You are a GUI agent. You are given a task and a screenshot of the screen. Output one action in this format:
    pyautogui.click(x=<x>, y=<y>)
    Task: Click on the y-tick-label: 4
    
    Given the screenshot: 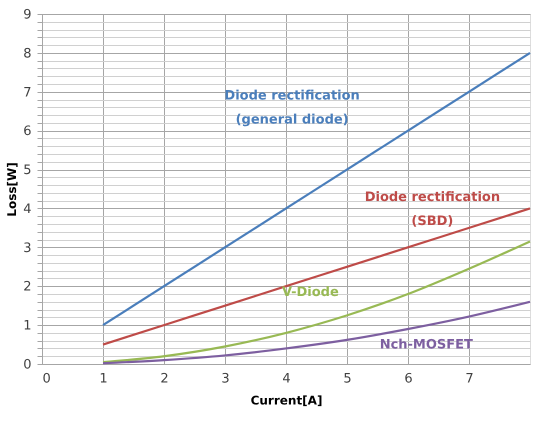 What is the action you would take?
    pyautogui.click(x=27, y=209)
    